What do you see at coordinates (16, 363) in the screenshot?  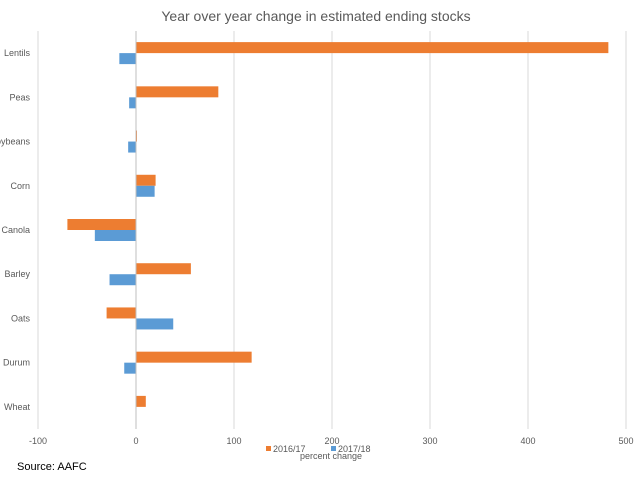 I see `category-label: Durum` at bounding box center [16, 363].